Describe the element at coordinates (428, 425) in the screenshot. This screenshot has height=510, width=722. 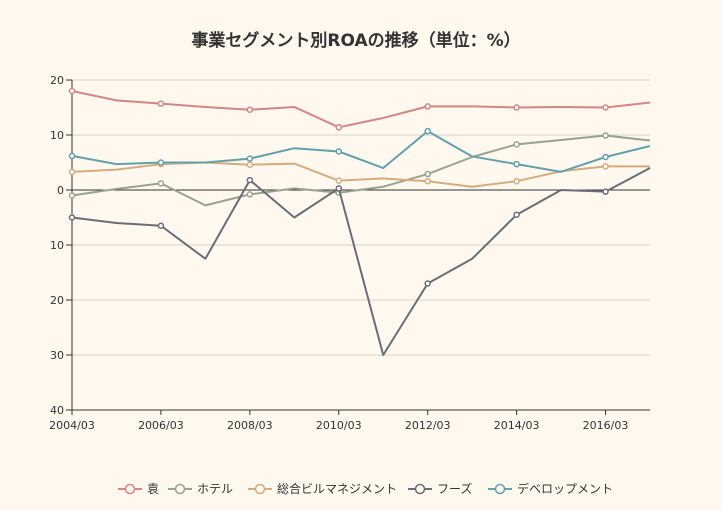
I see `x-tick-label: 2012/03` at that location.